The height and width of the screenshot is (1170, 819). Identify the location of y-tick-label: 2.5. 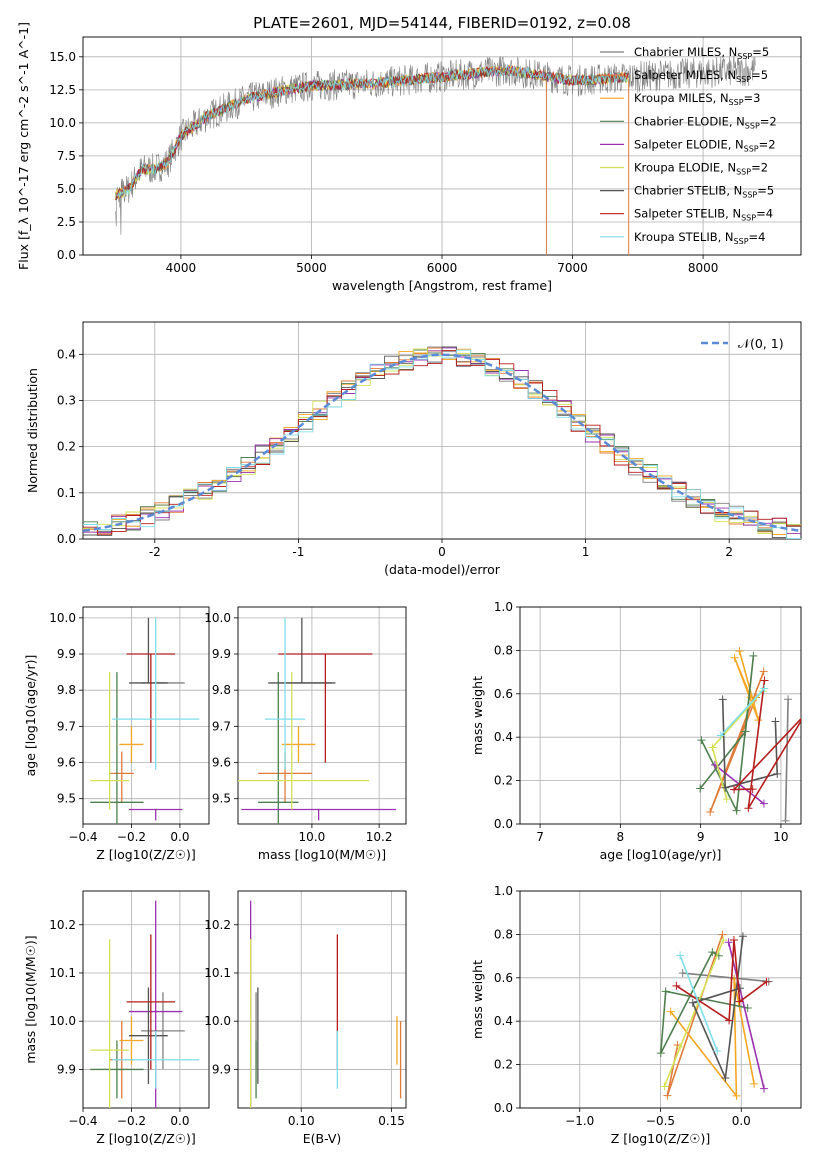
(66, 222).